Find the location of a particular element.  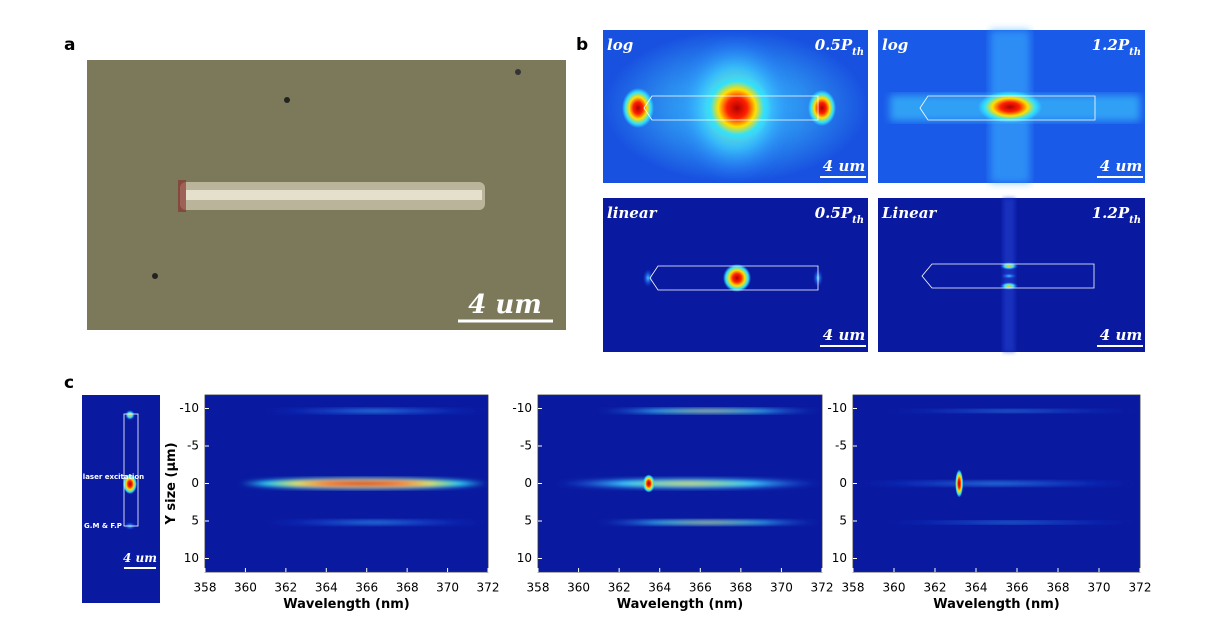

image-linear-high is located at coordinates (1011, 275).